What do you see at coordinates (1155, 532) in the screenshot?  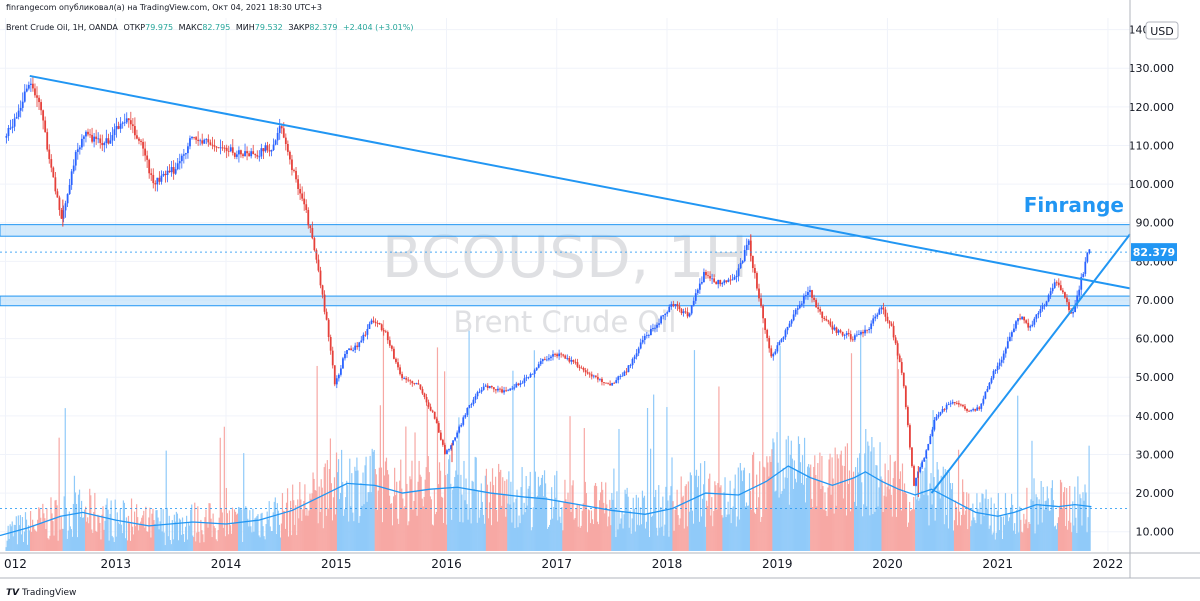 I see `y-tick-label: 10.000` at bounding box center [1155, 532].